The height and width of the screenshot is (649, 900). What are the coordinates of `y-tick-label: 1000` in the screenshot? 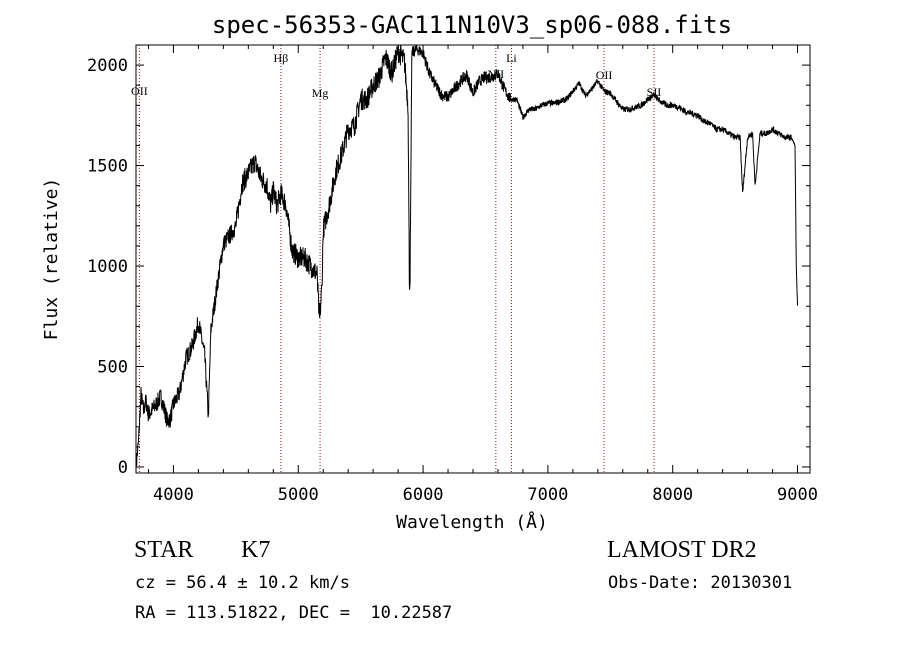 It's located at (107, 267).